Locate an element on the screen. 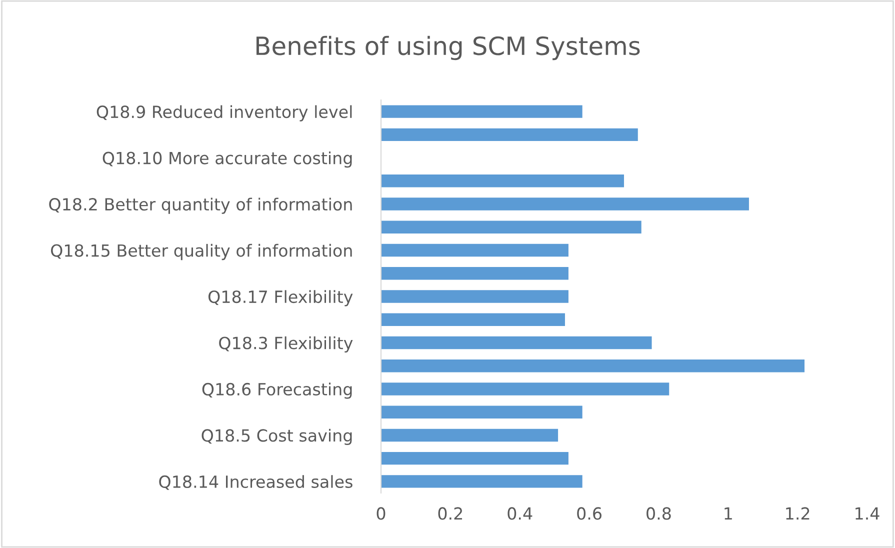  chart-title: Benefits of using SCM Systems is located at coordinates (448, 48).